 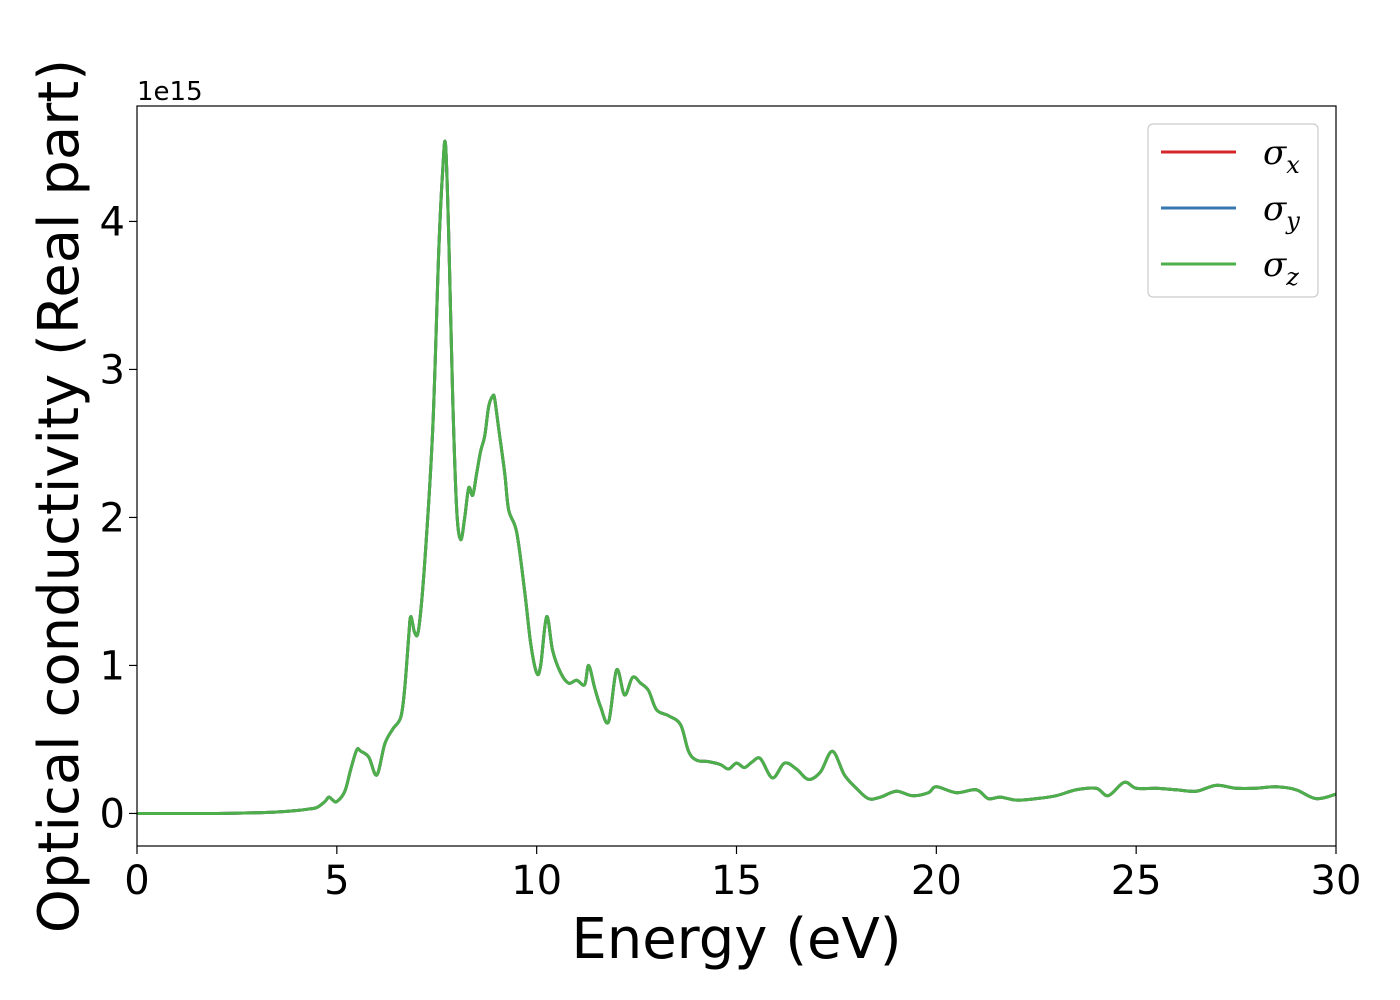 I want to click on legend: σx σy σz, so click(x=1233, y=210).